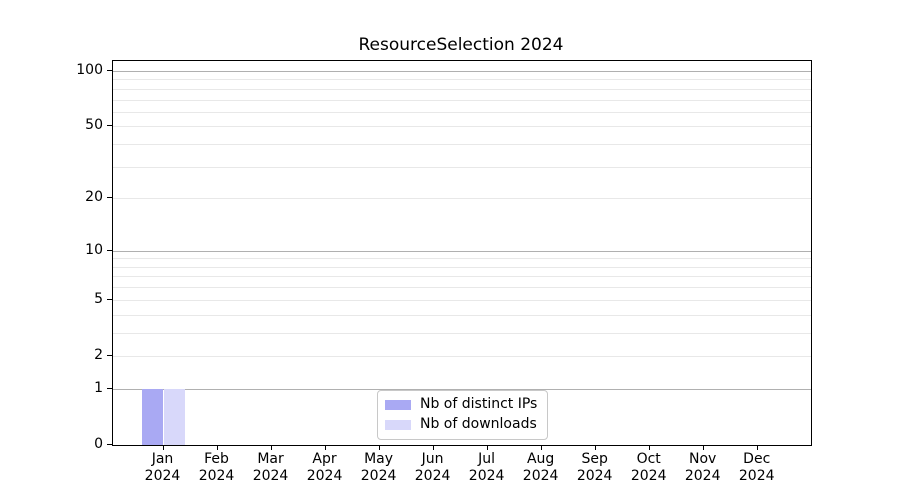  Describe the element at coordinates (89, 70) in the screenshot. I see `y-axis-tick-label: 100` at that location.